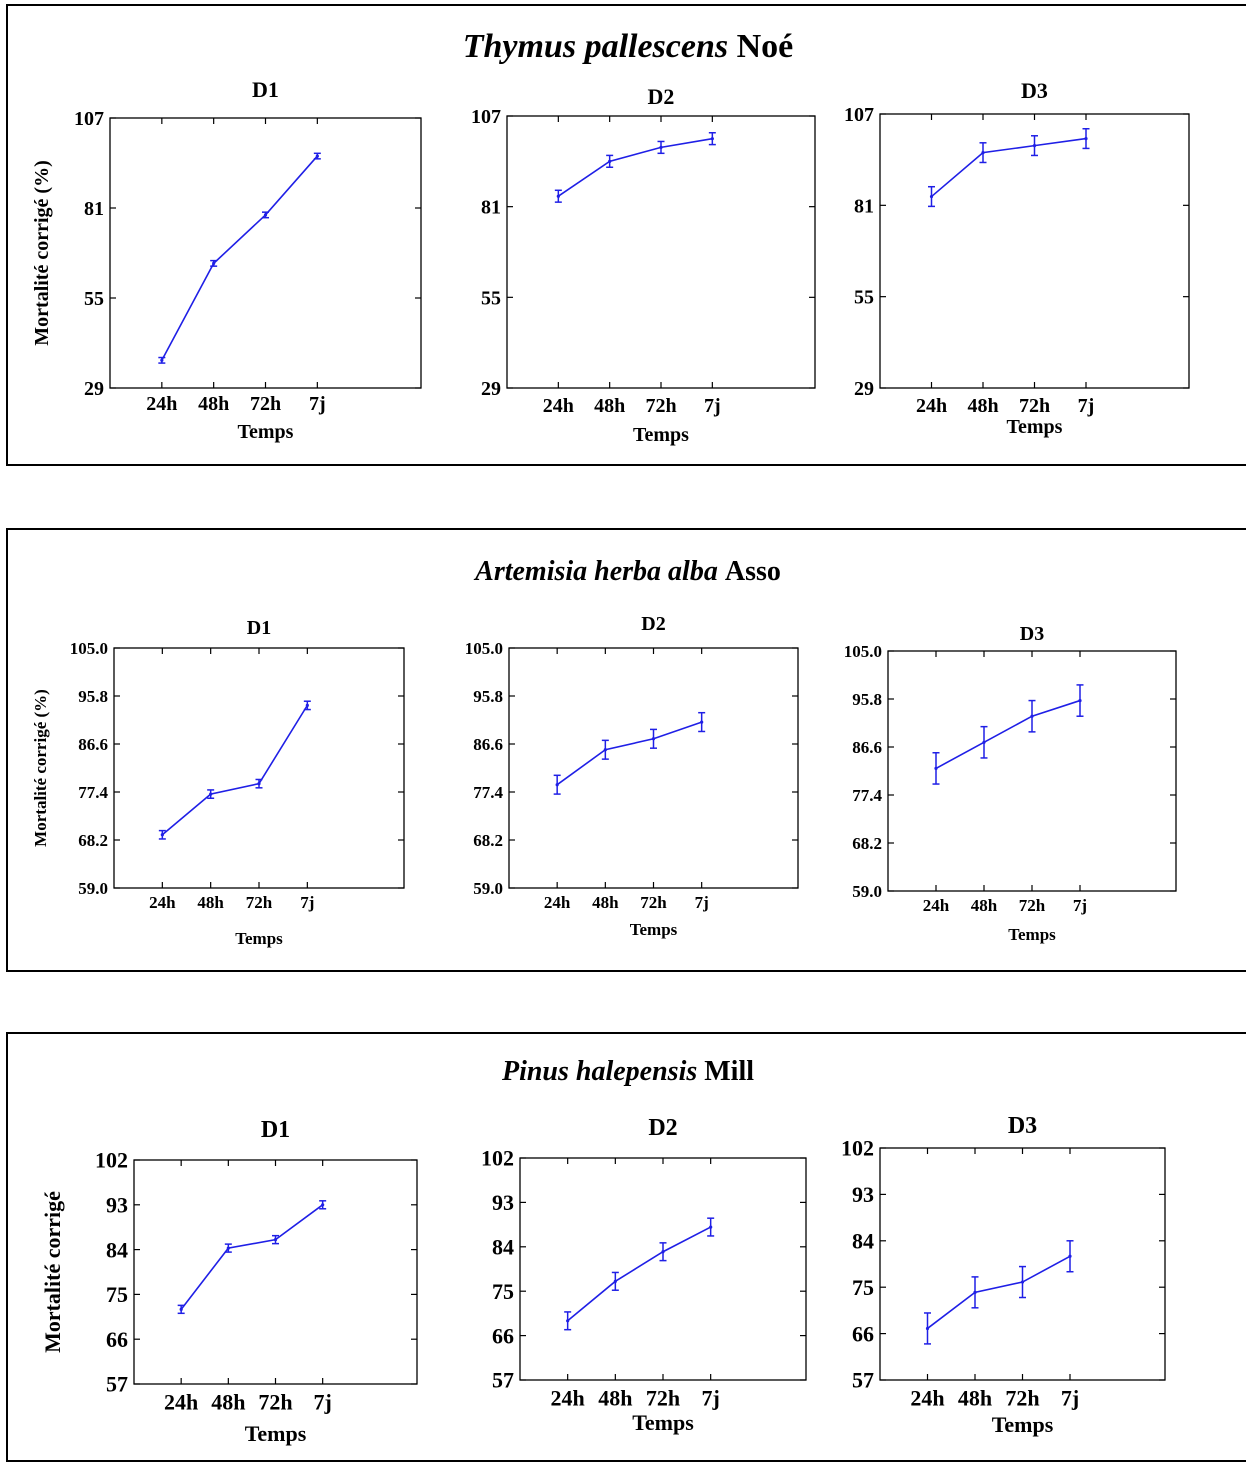 The width and height of the screenshot is (1246, 1462). I want to click on panel-title: Artemisia herba alba Asso, so click(627, 572).